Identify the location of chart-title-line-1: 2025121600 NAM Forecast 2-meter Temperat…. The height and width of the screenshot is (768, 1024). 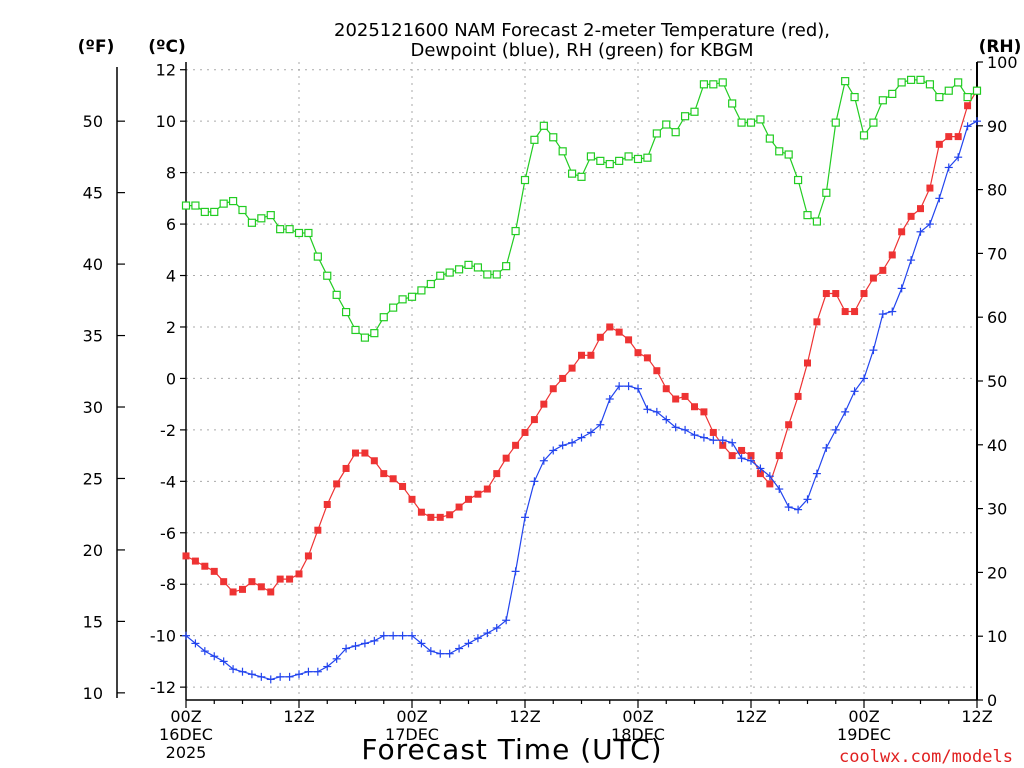
(582, 30).